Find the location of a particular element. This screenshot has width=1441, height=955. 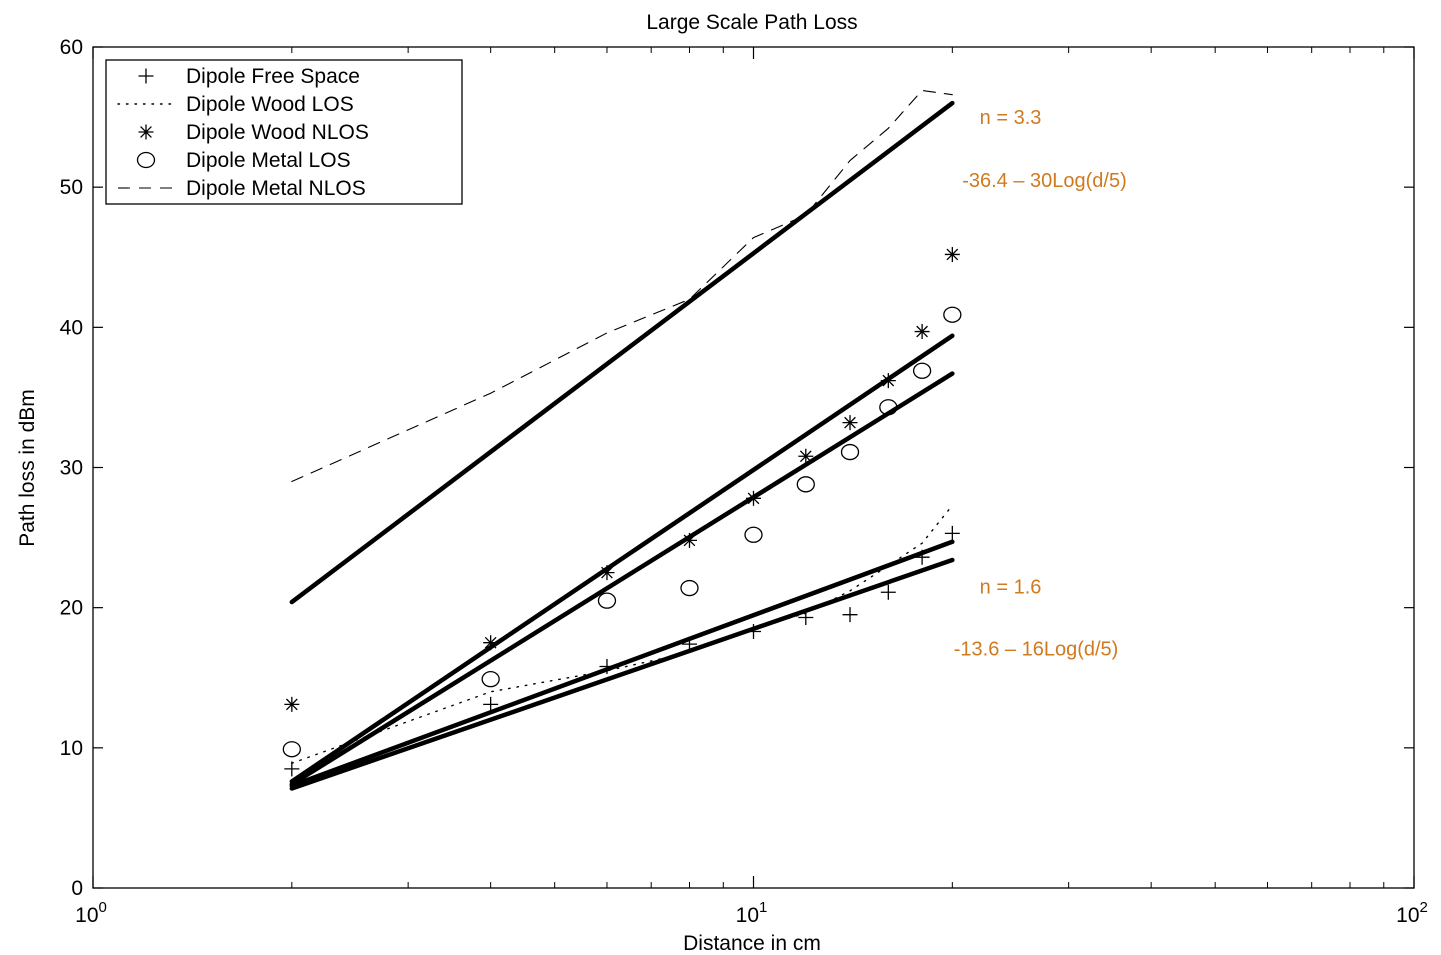

annotation: -13.6 – 16Log(d/5) is located at coordinates (1036, 649).